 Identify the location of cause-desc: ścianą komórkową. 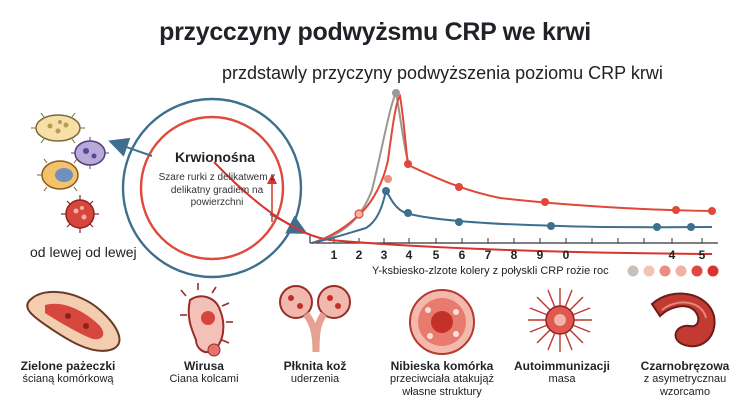
(68, 379).